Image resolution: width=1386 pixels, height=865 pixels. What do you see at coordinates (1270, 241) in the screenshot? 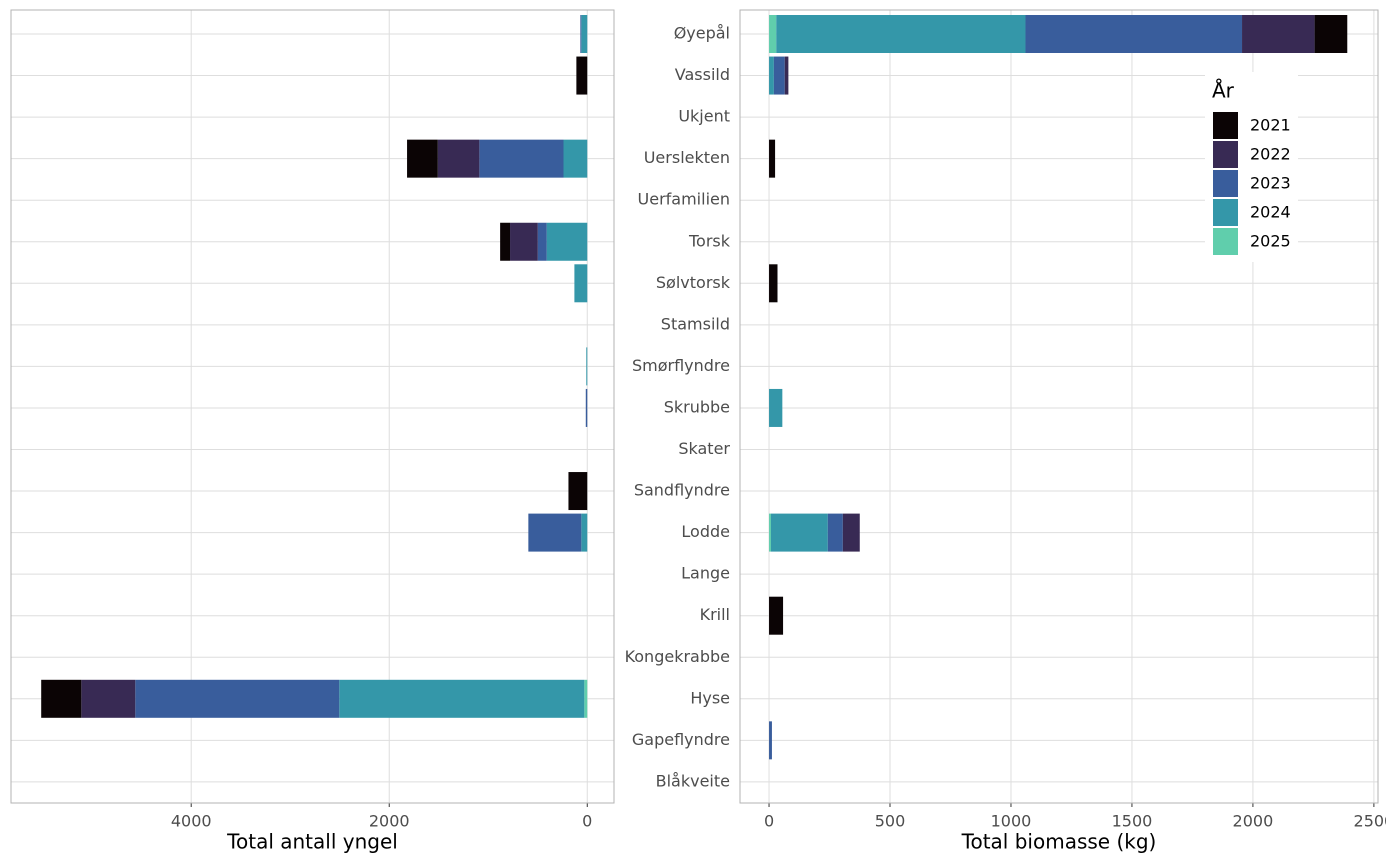
I see `legend-label: 2025` at bounding box center [1270, 241].